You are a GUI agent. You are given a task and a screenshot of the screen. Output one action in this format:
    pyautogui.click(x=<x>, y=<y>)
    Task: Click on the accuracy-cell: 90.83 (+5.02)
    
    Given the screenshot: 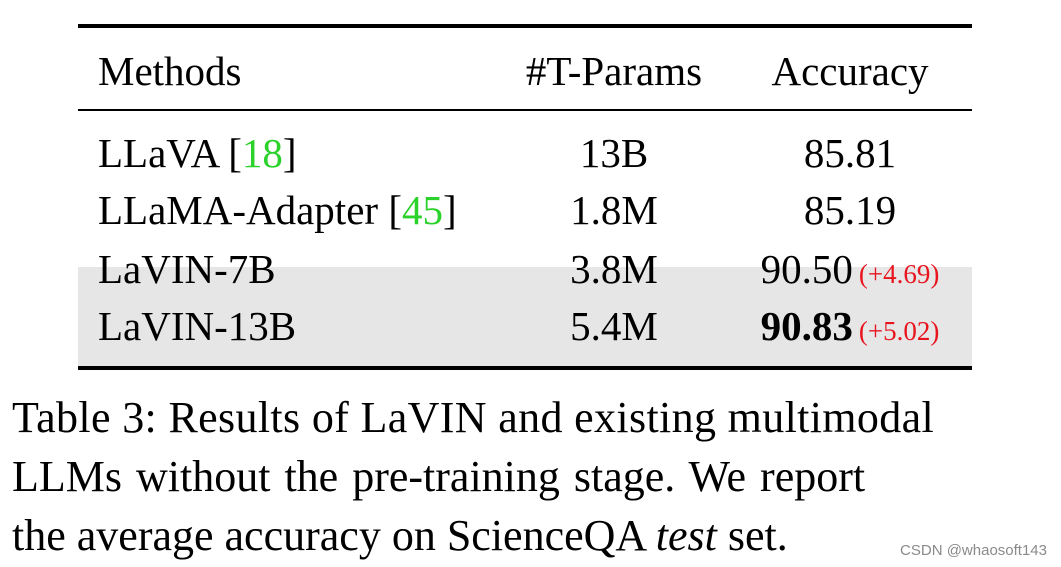 What is the action you would take?
    pyautogui.click(x=850, y=328)
    